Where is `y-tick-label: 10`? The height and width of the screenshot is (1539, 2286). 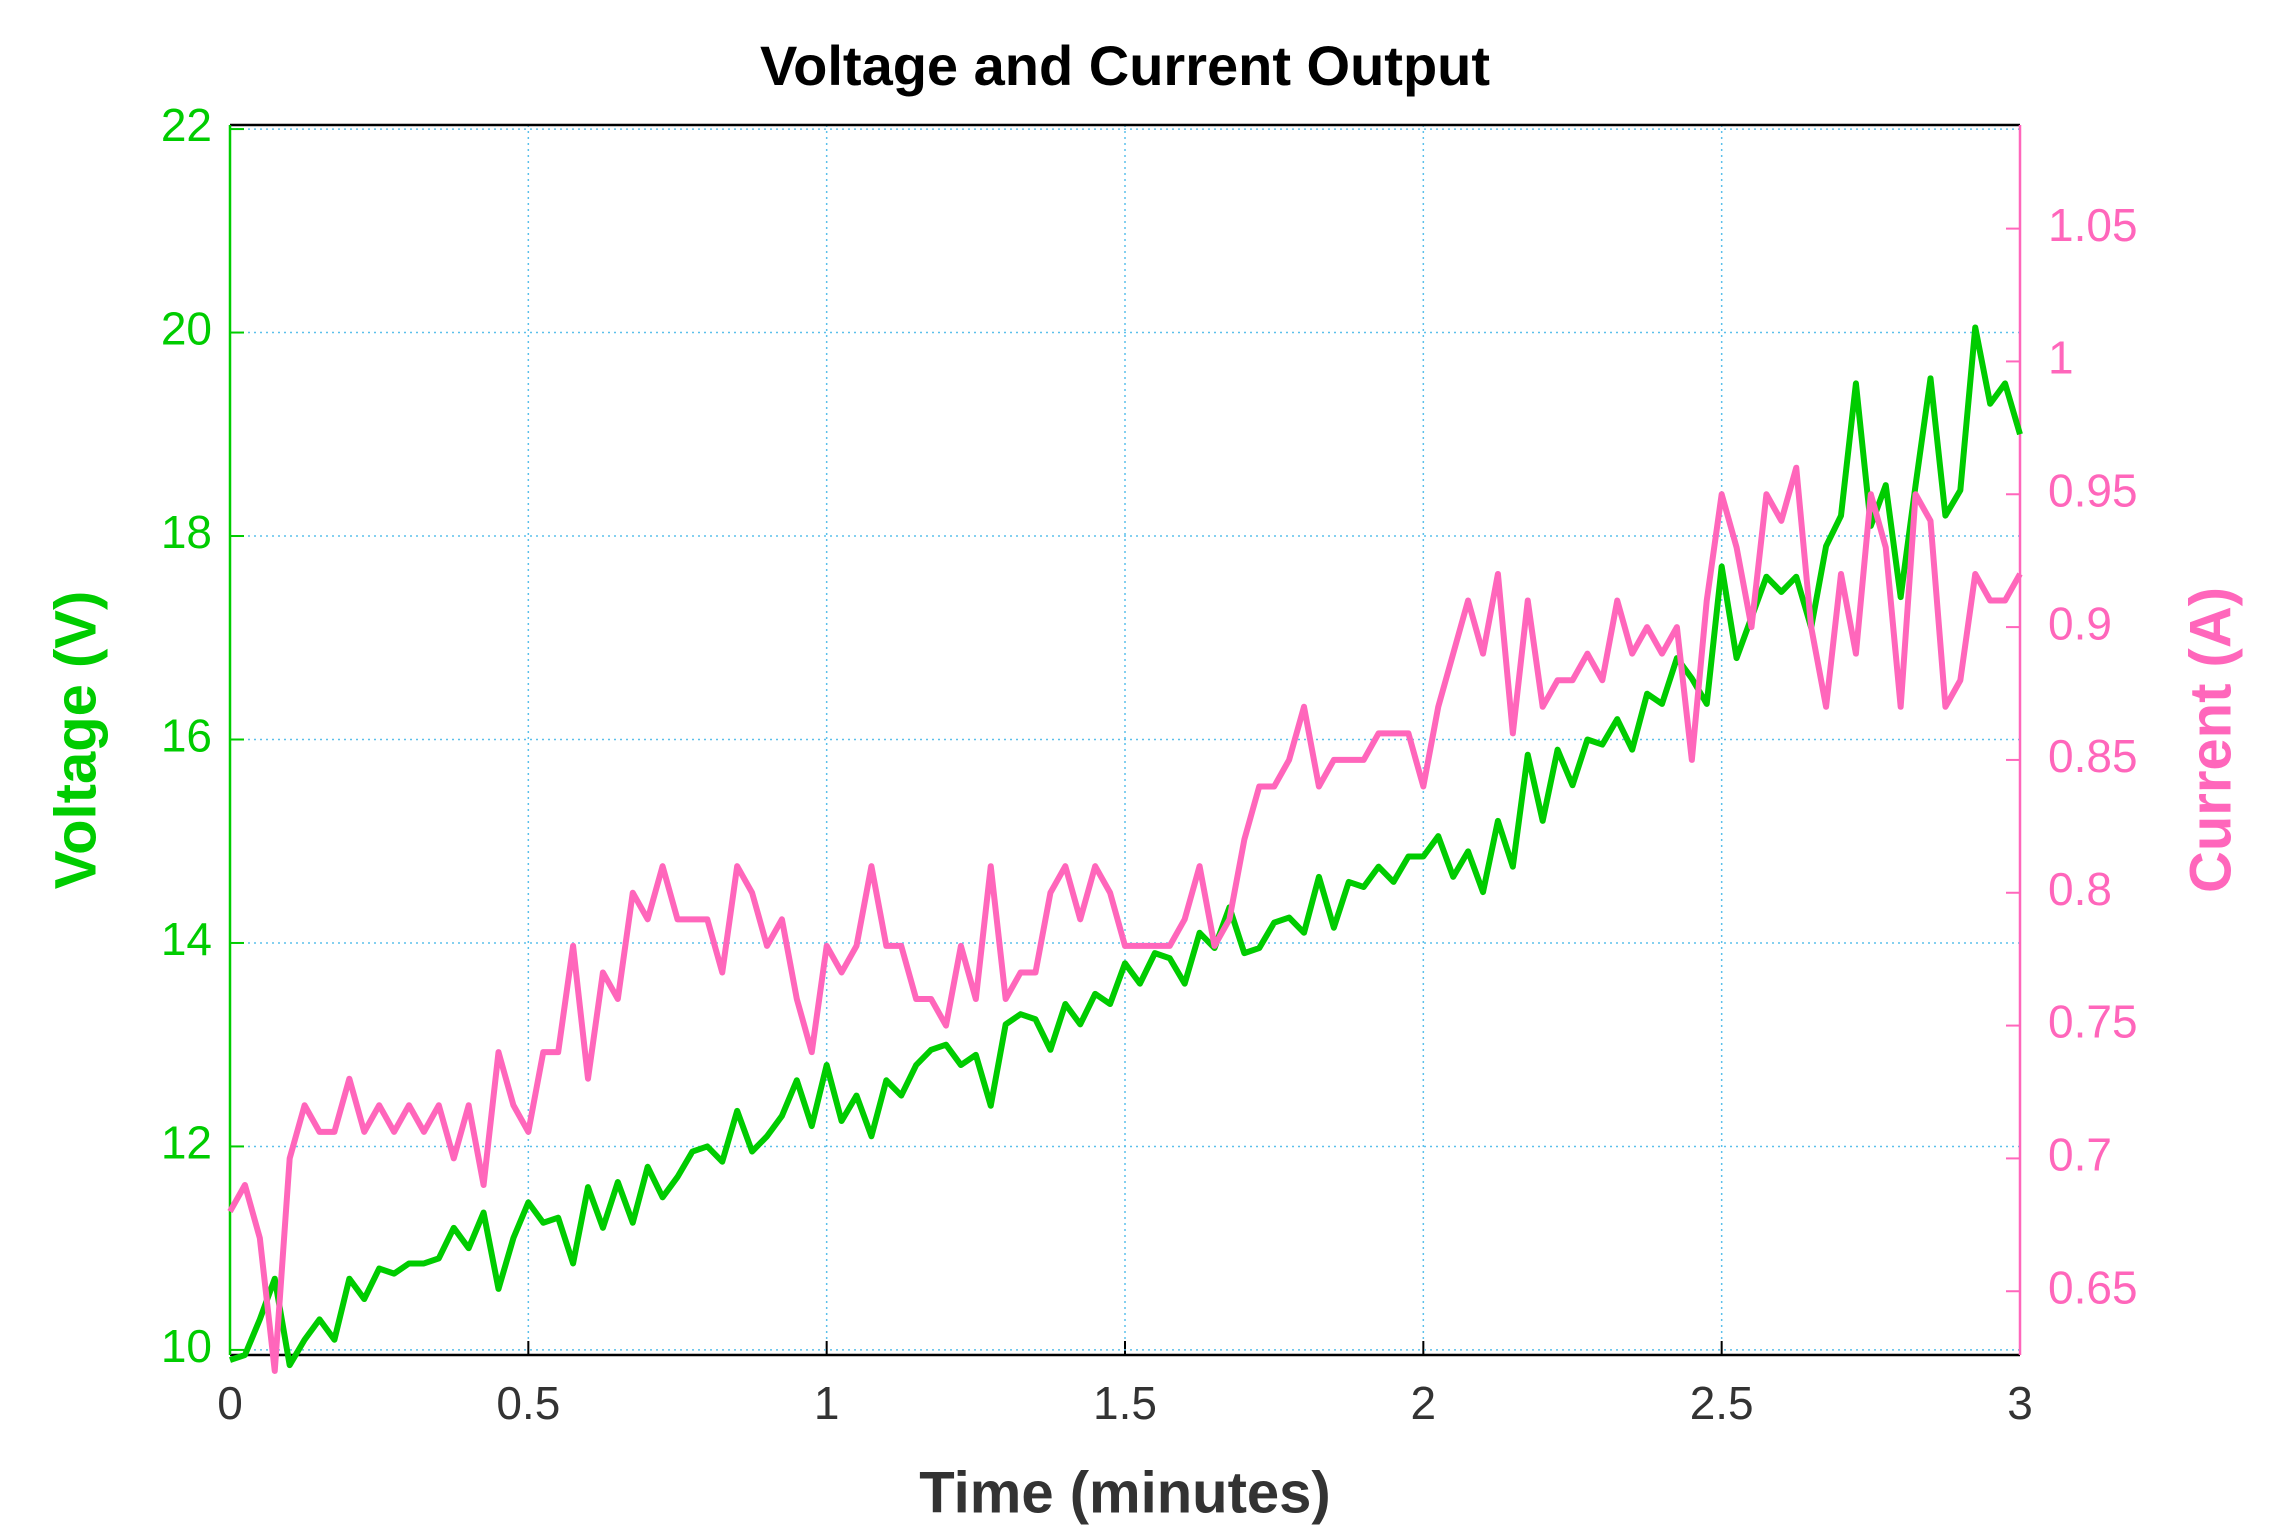
y-tick-label: 10 is located at coordinates (186, 1346).